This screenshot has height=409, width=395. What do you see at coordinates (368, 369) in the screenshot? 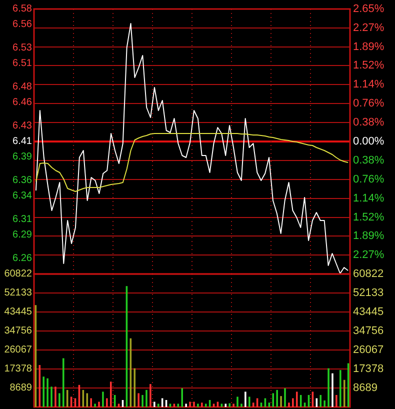
I see `y2-tick-label: 17378` at bounding box center [368, 369].